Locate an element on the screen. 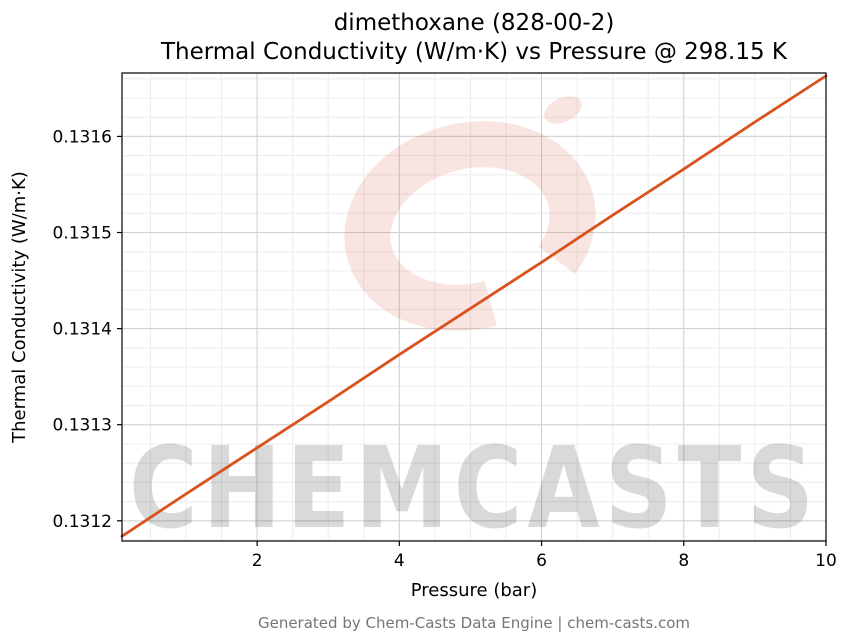 The height and width of the screenshot is (644, 856). watermark-brush-dot-icon is located at coordinates (563, 110).